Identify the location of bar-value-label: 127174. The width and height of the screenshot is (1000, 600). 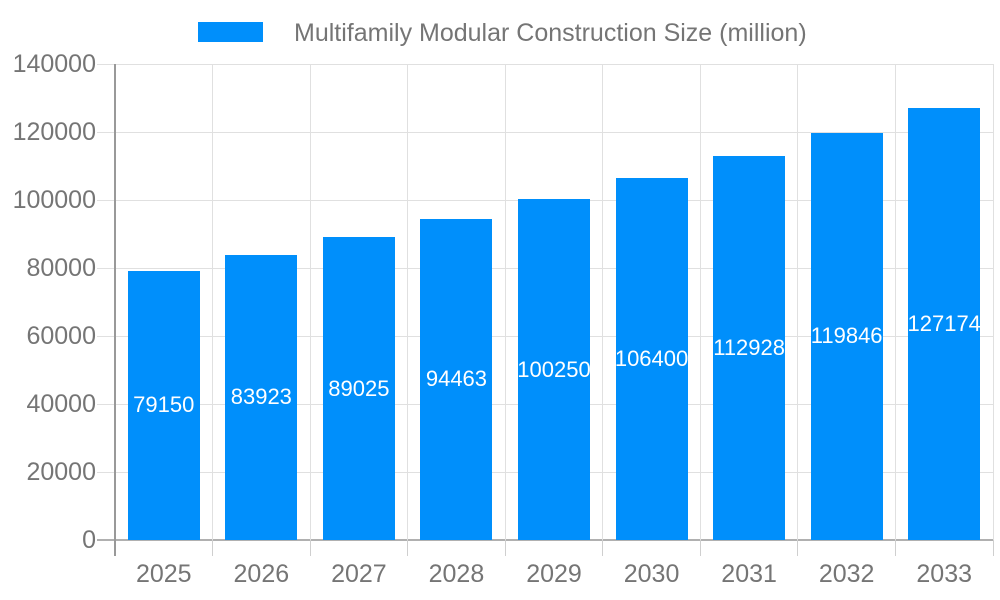
(944, 323).